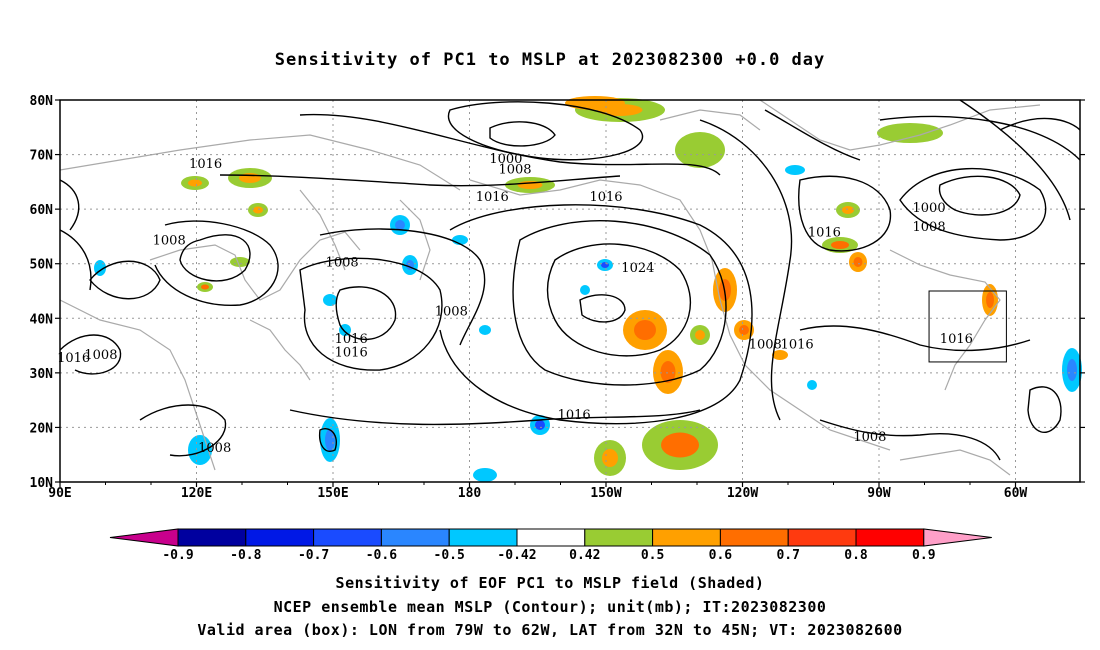 The height and width of the screenshot is (650, 1100). Describe the element at coordinates (381, 555) in the screenshot. I see `colorbar-label: -0.6` at that location.